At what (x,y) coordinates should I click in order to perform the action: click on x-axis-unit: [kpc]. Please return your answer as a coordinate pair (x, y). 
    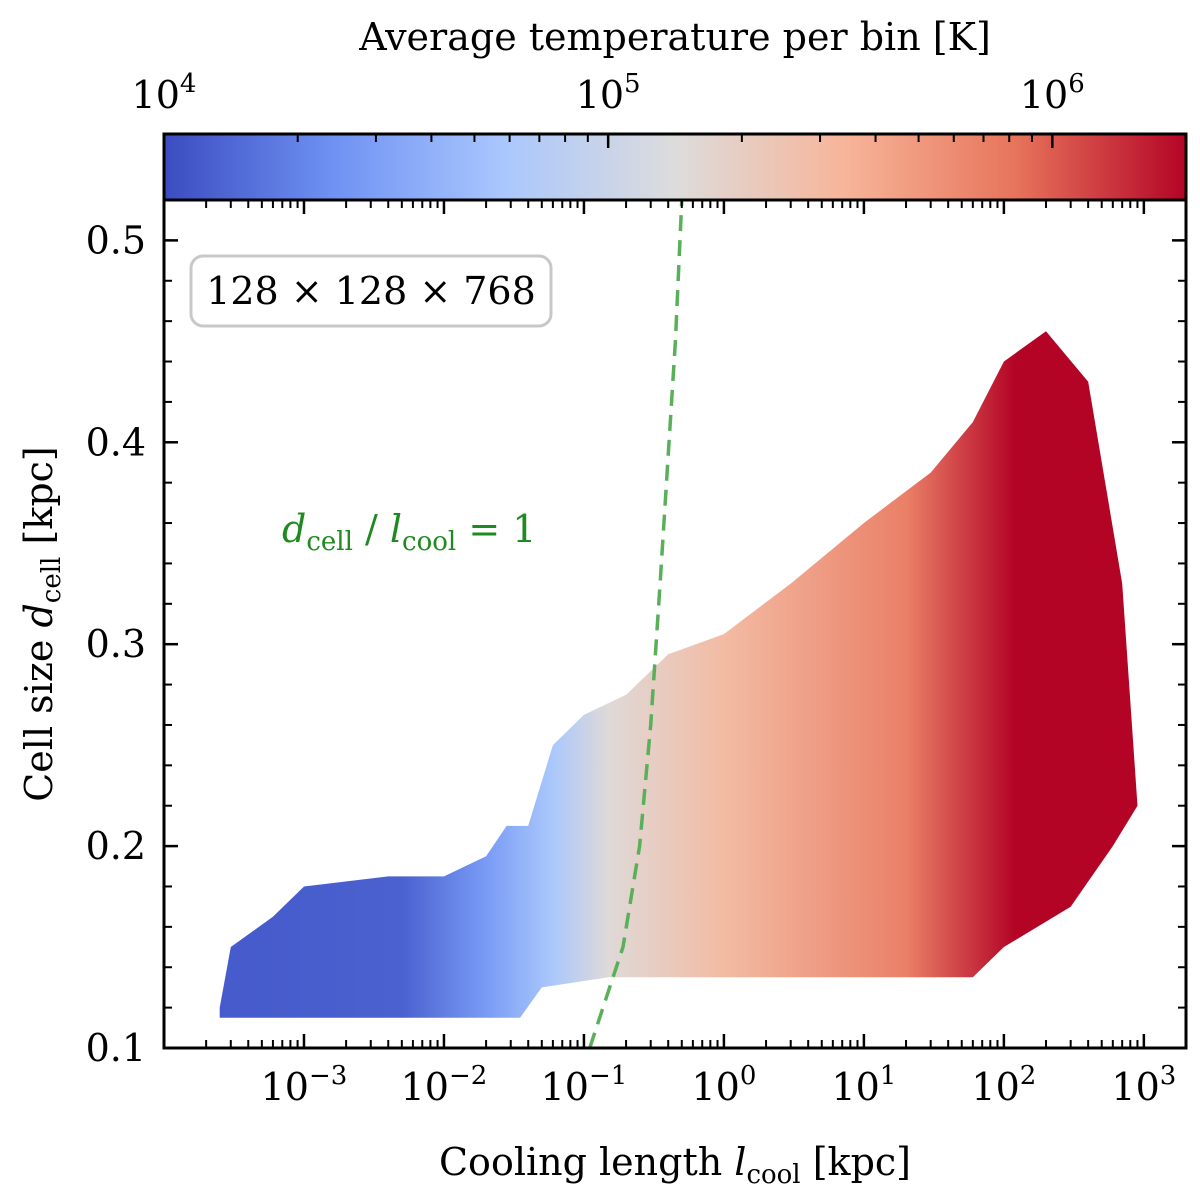
    Looking at the image, I should click on (862, 1162).